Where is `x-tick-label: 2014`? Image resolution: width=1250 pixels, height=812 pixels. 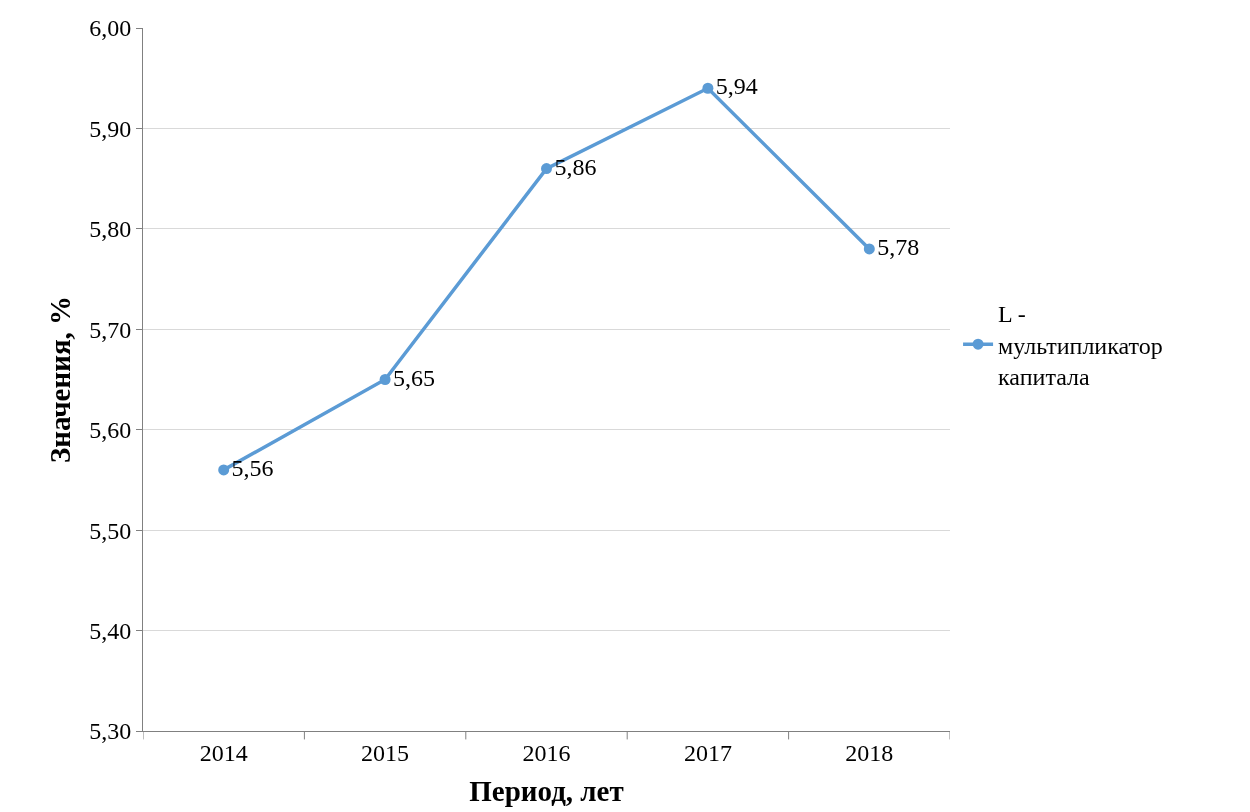
x-tick-label: 2014 is located at coordinates (223, 752).